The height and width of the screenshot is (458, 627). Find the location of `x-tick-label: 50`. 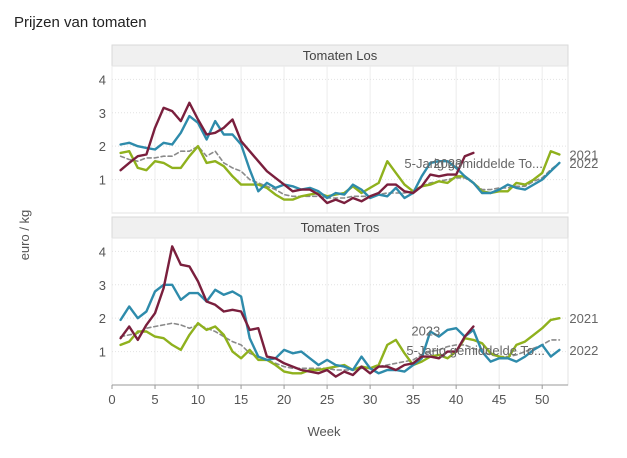

x-tick-label: 50 is located at coordinates (542, 399).